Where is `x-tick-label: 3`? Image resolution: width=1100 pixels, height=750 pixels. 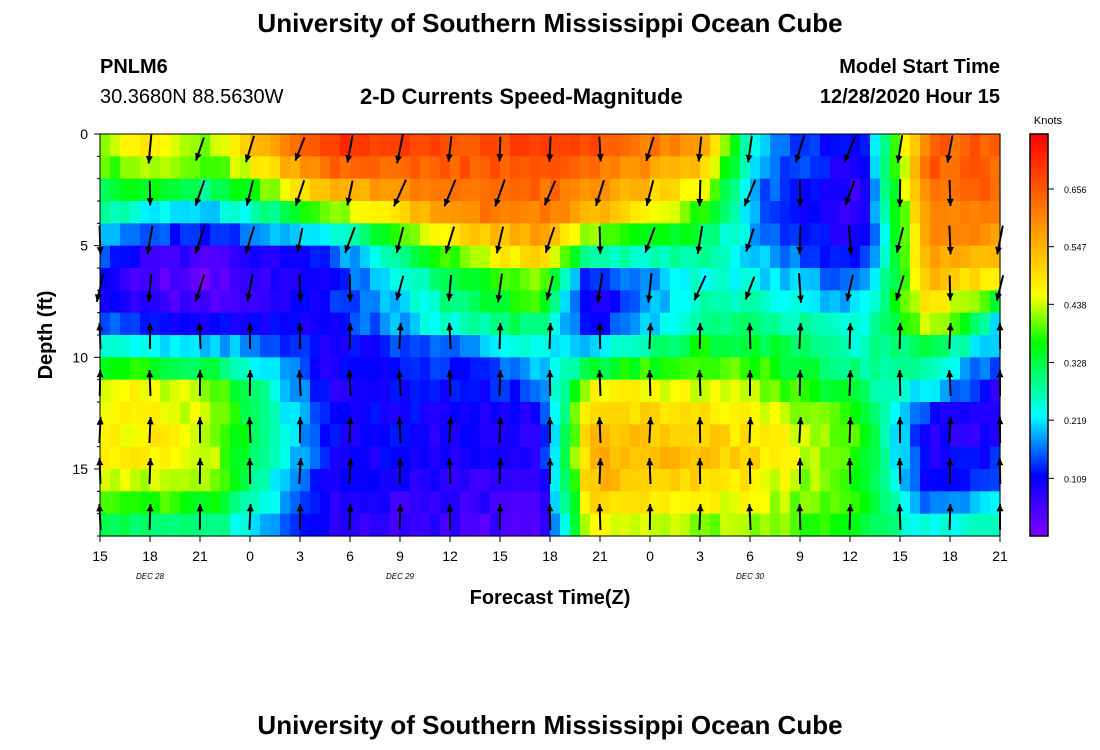 x-tick-label: 3 is located at coordinates (700, 556).